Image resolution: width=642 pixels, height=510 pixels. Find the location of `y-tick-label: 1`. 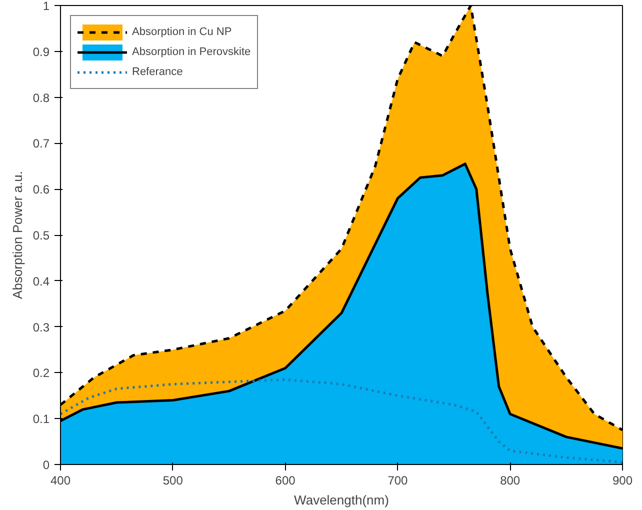

y-tick-label: 1 is located at coordinates (46, 6).